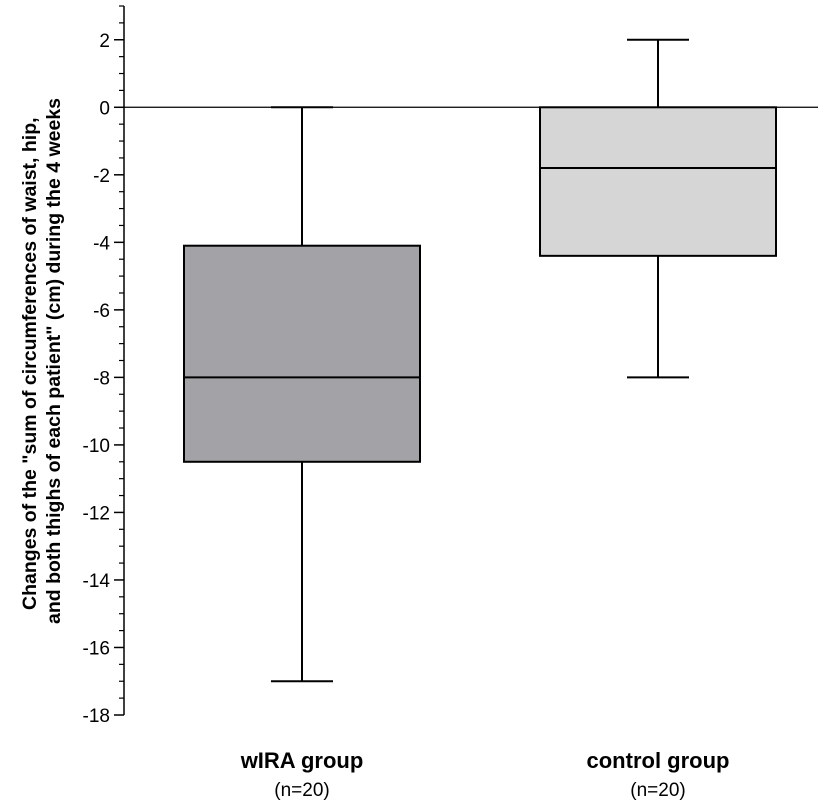  Describe the element at coordinates (302, 760) in the screenshot. I see `category-name: wIRA group` at that location.